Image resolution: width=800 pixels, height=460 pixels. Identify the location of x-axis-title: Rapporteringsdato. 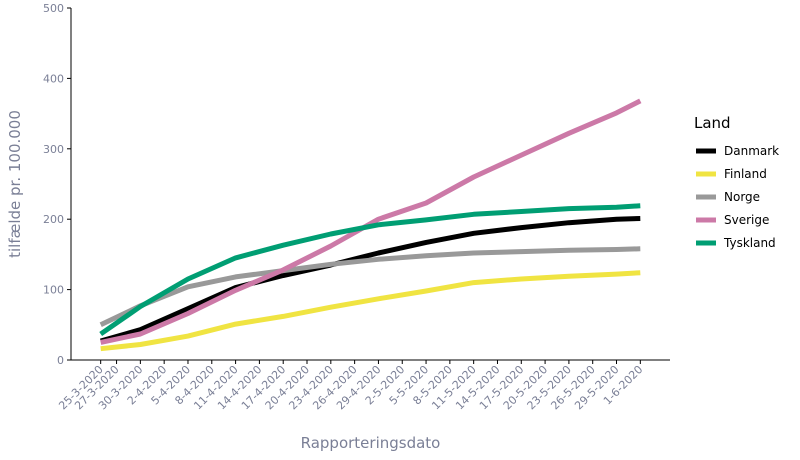
(371, 443).